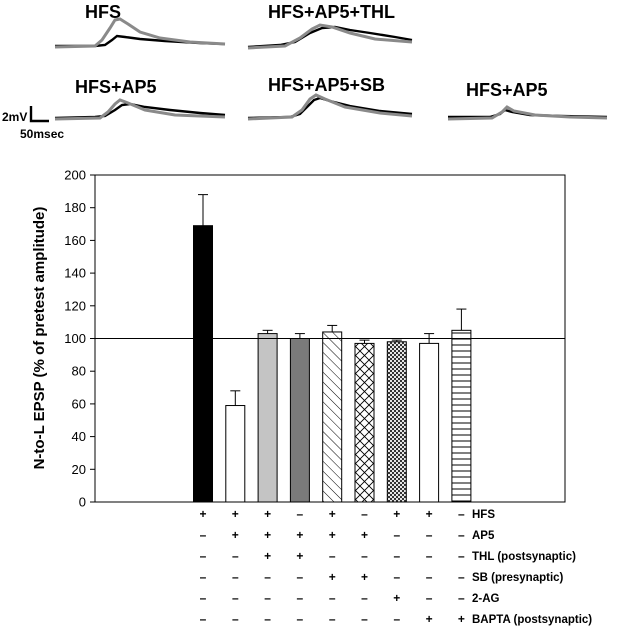 This screenshot has width=620, height=628. What do you see at coordinates (75, 305) in the screenshot?
I see `y-tick-label: 120` at bounding box center [75, 305].